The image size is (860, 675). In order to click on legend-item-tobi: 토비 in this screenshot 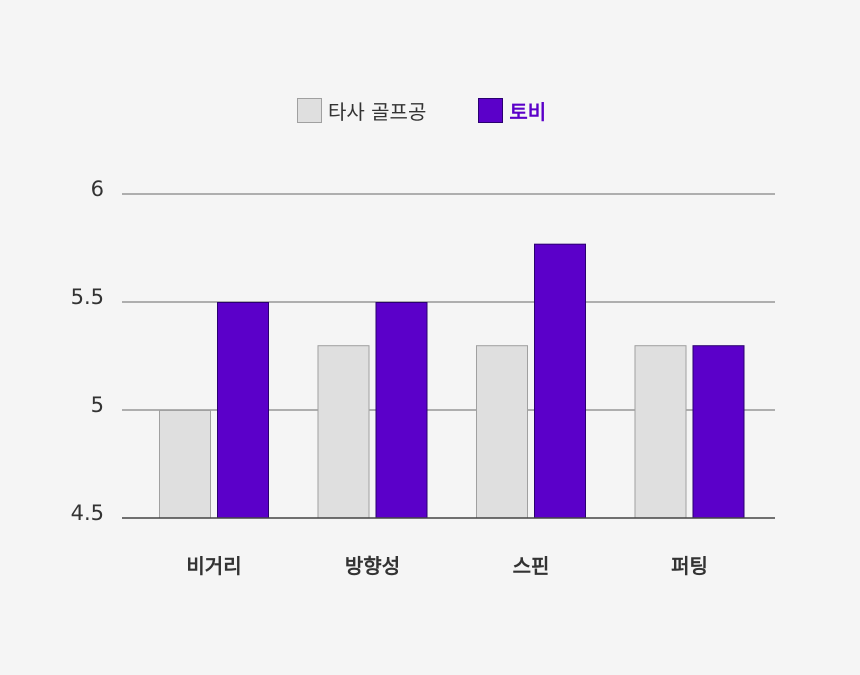, I will do `click(512, 110)`.